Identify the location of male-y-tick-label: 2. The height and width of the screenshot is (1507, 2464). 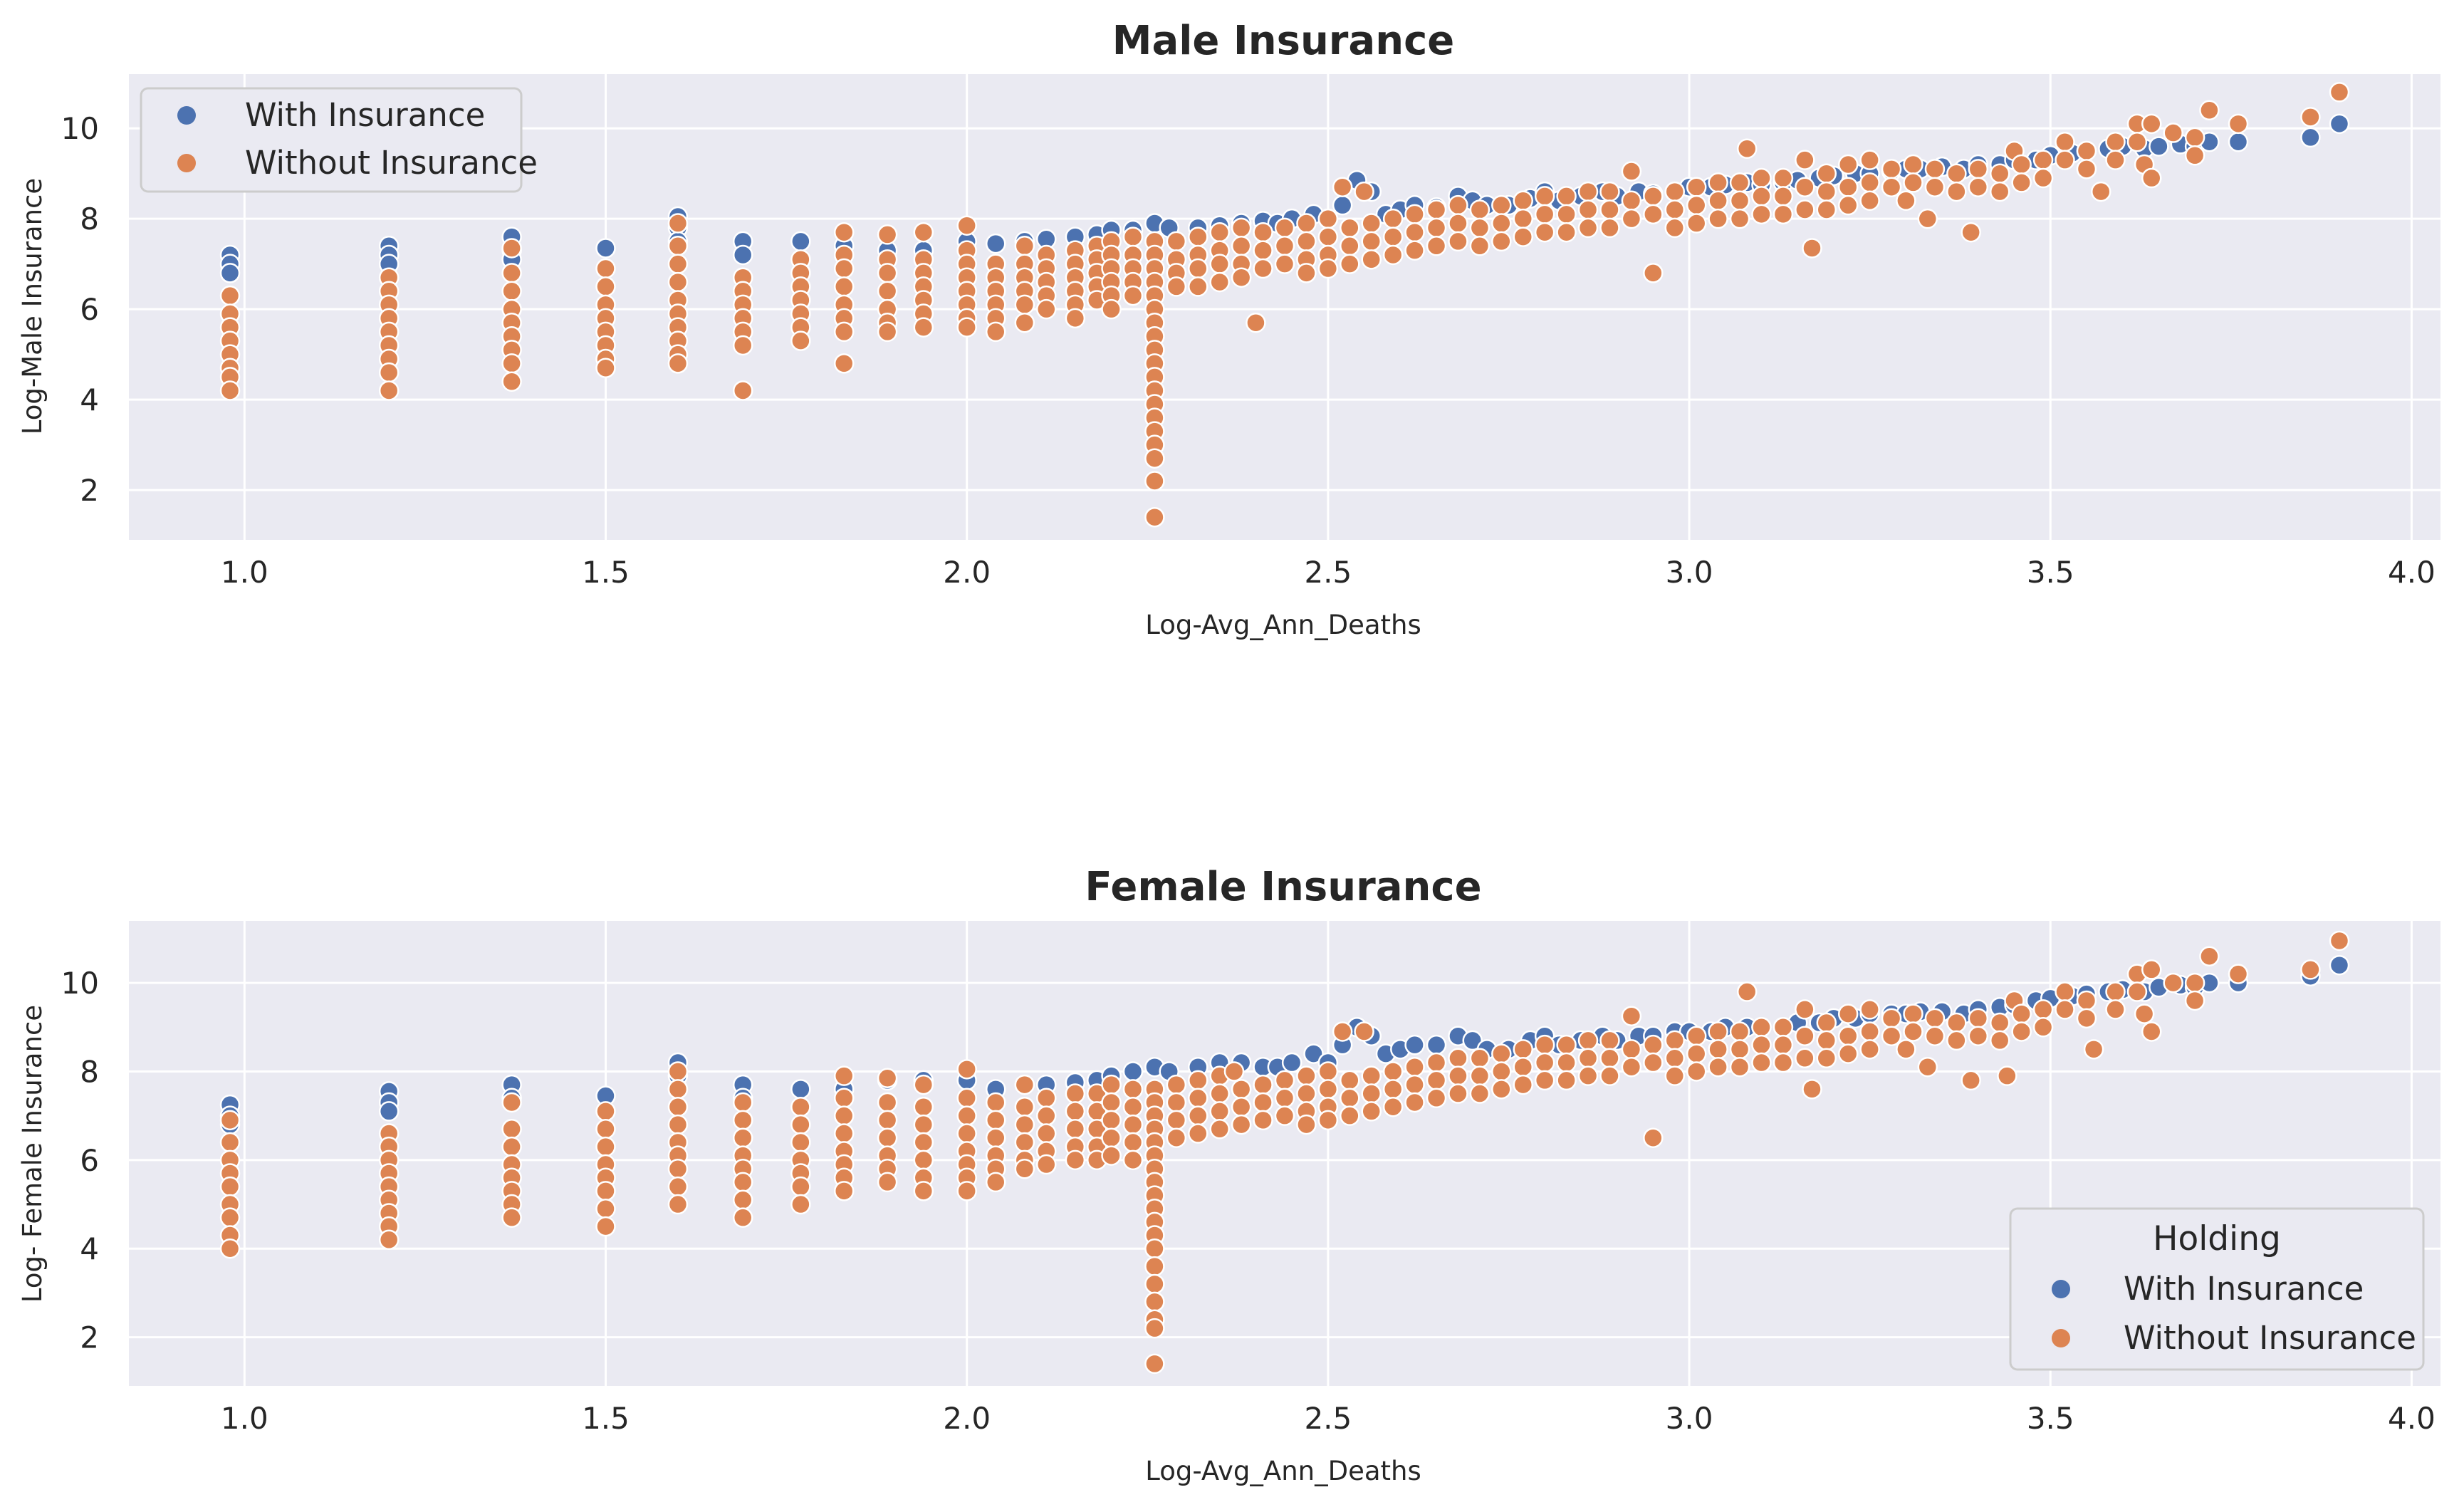
(89, 490).